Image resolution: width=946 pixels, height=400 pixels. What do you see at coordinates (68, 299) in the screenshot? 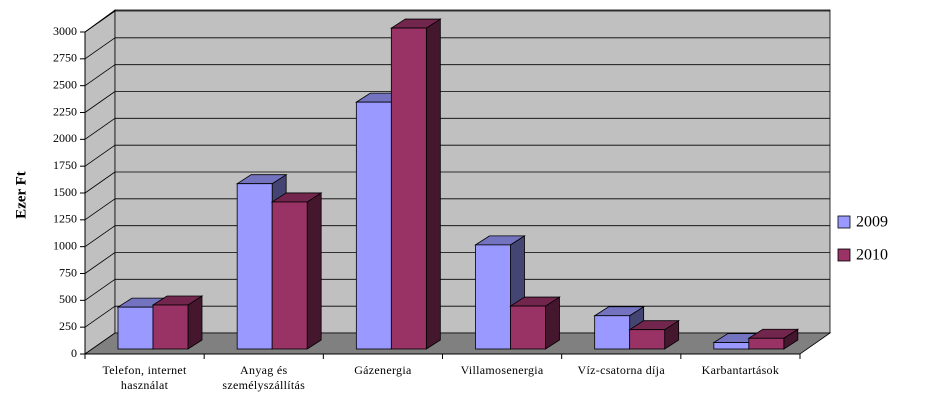
I see `y-tick-label: 500` at bounding box center [68, 299].